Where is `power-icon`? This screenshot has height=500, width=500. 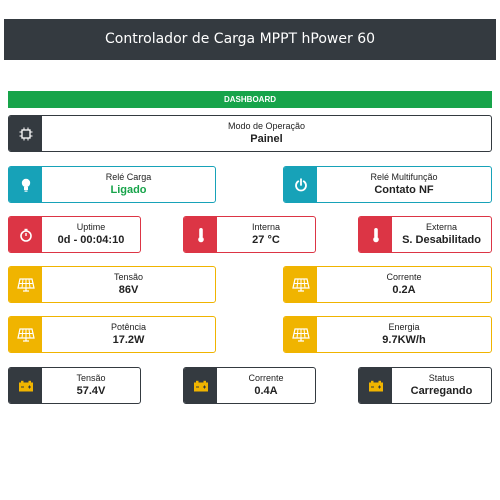 power-icon is located at coordinates (300, 184).